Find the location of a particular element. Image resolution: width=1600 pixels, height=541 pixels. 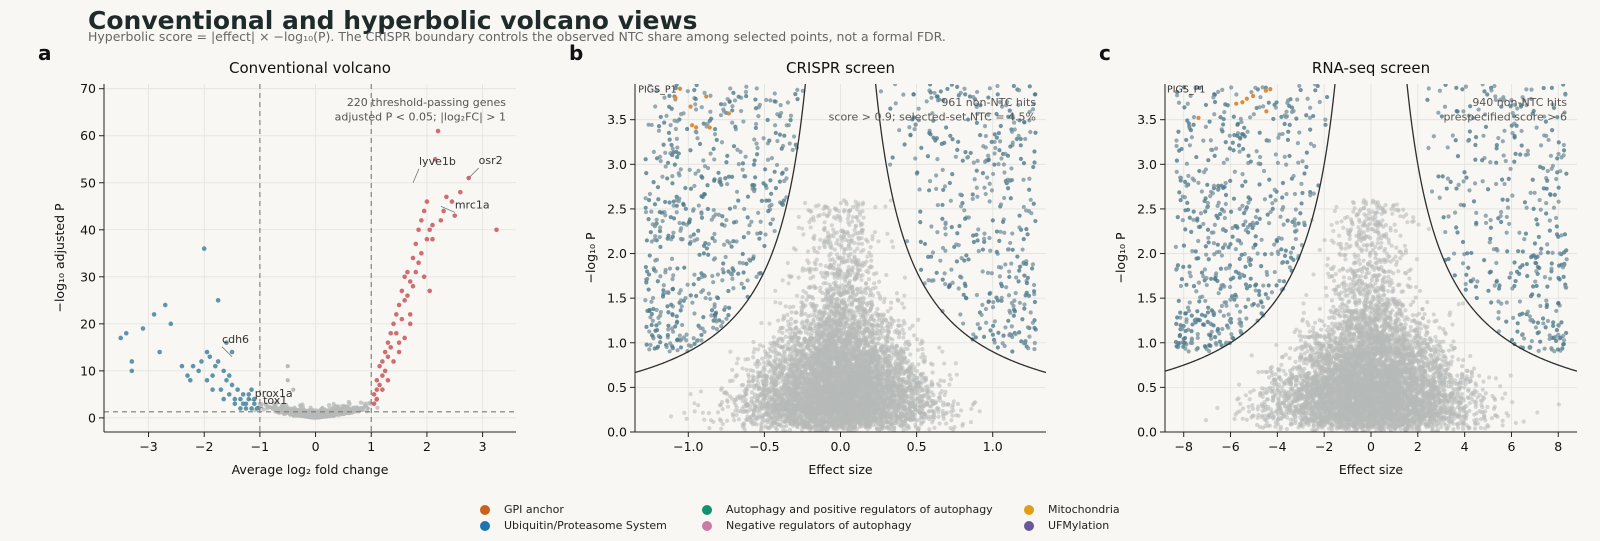

gene-label-lyve1b: lyve1b is located at coordinates (437, 161).